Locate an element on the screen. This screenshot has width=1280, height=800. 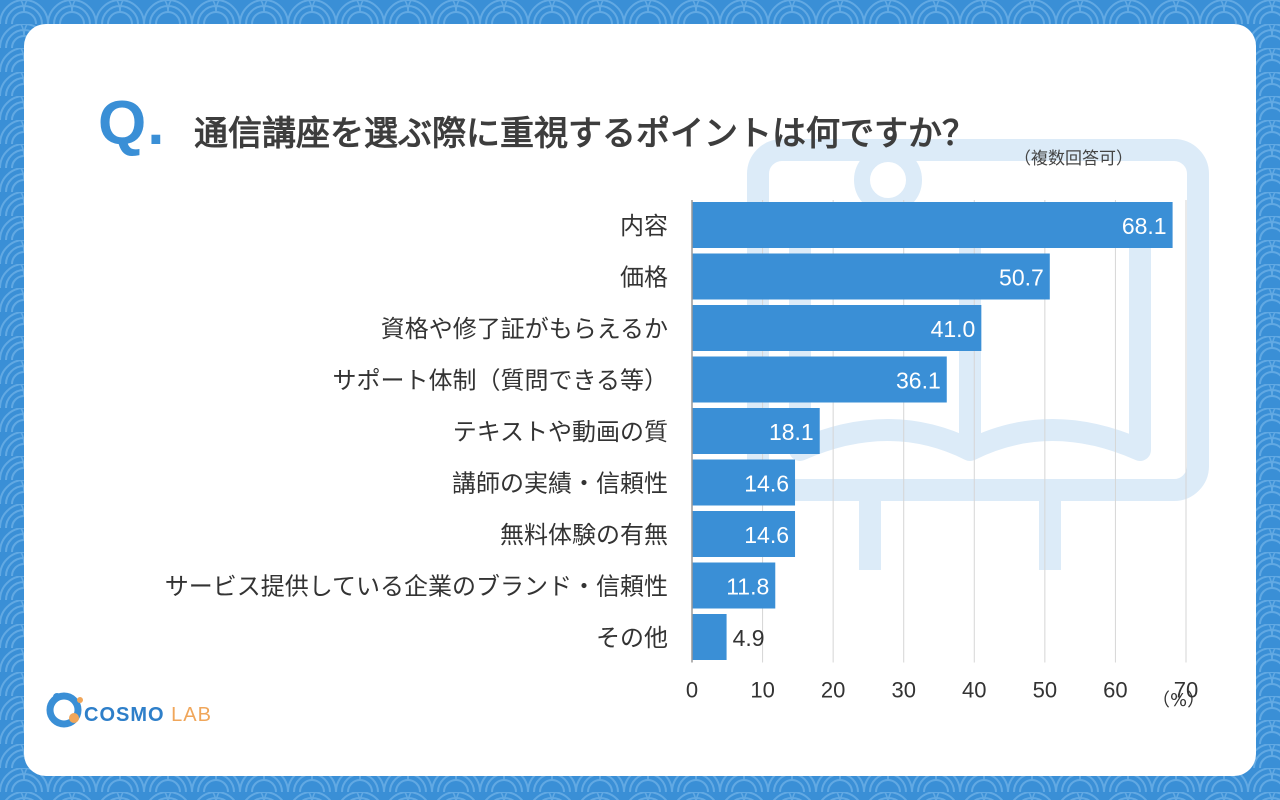
data-label: 36.1 is located at coordinates (918, 381).